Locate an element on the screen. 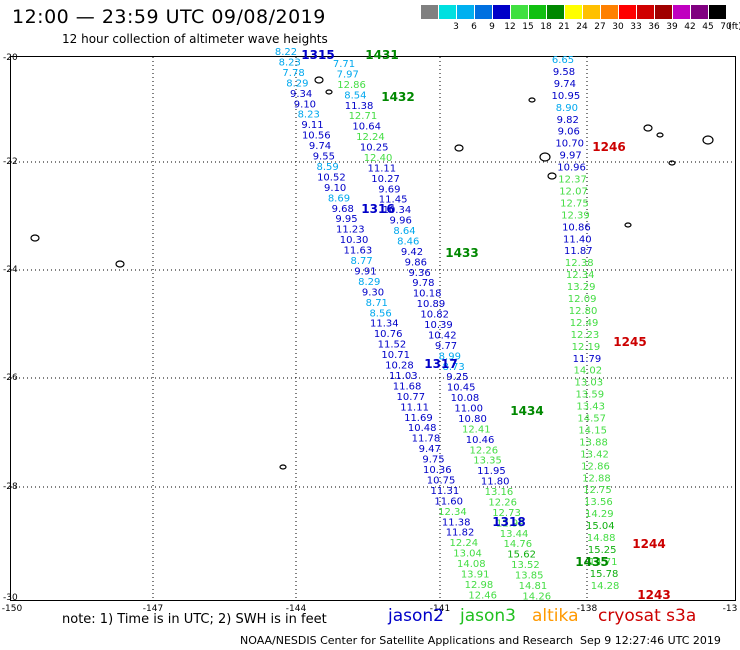 This screenshot has height=650, width=740. scale-label: 39 is located at coordinates (672, 27).